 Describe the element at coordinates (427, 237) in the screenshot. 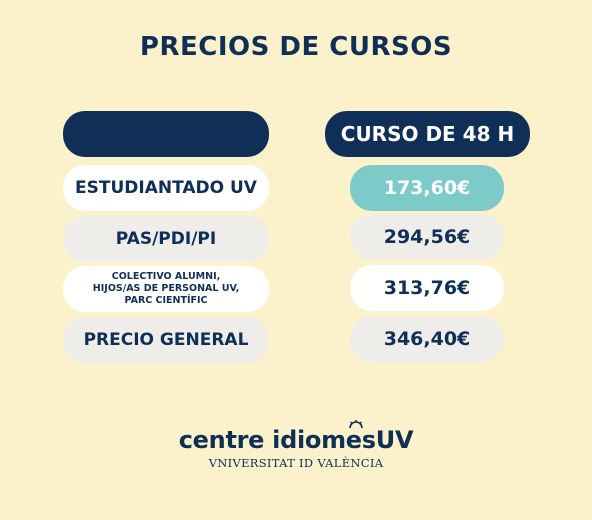

I see `row-price-pas-pdi-pi: 294,56€` at that location.